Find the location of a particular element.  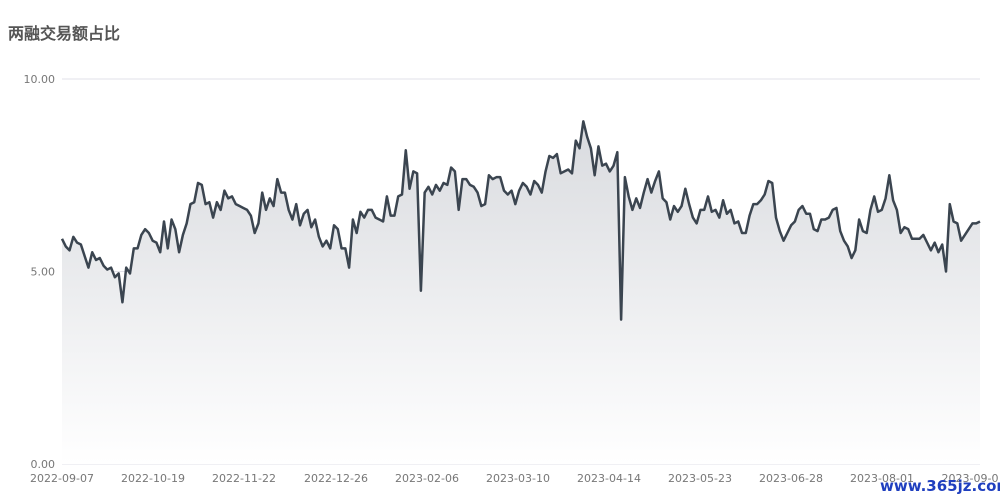

x-tick-label: 2022-11-22 is located at coordinates (244, 478).